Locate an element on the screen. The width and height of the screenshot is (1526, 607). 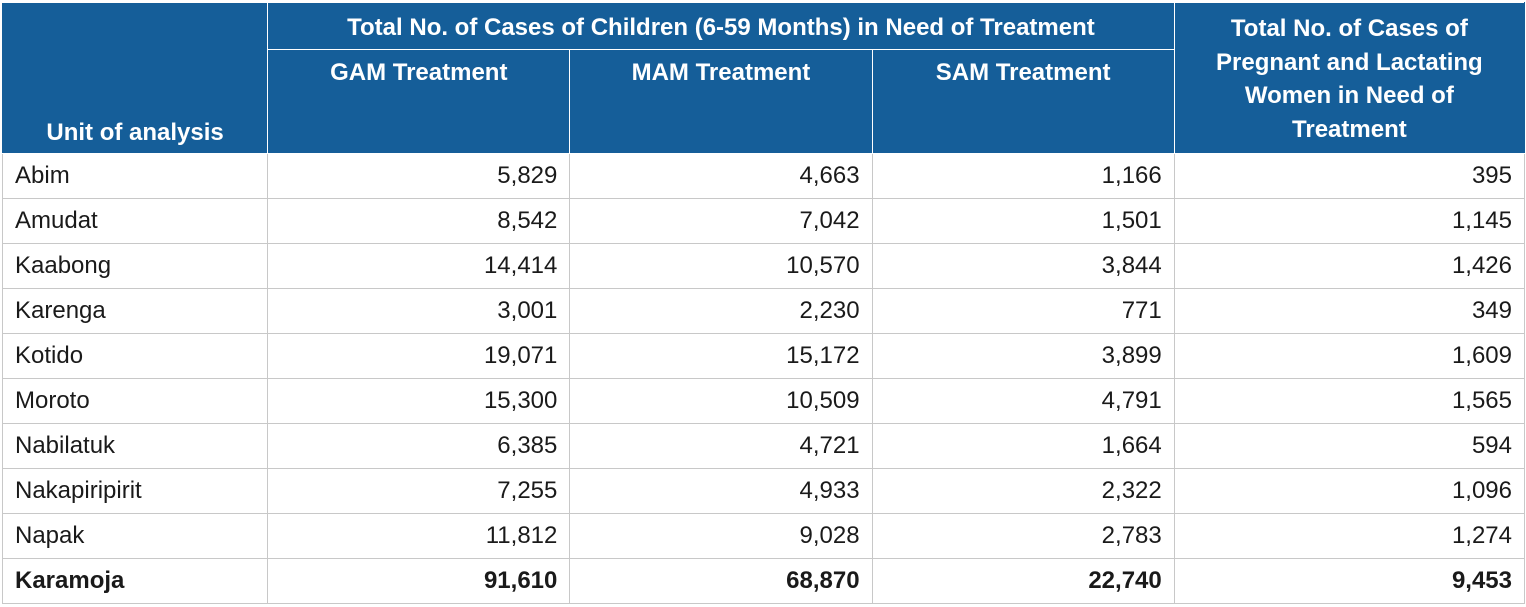
gam-cell: 8,542 is located at coordinates (419, 221).